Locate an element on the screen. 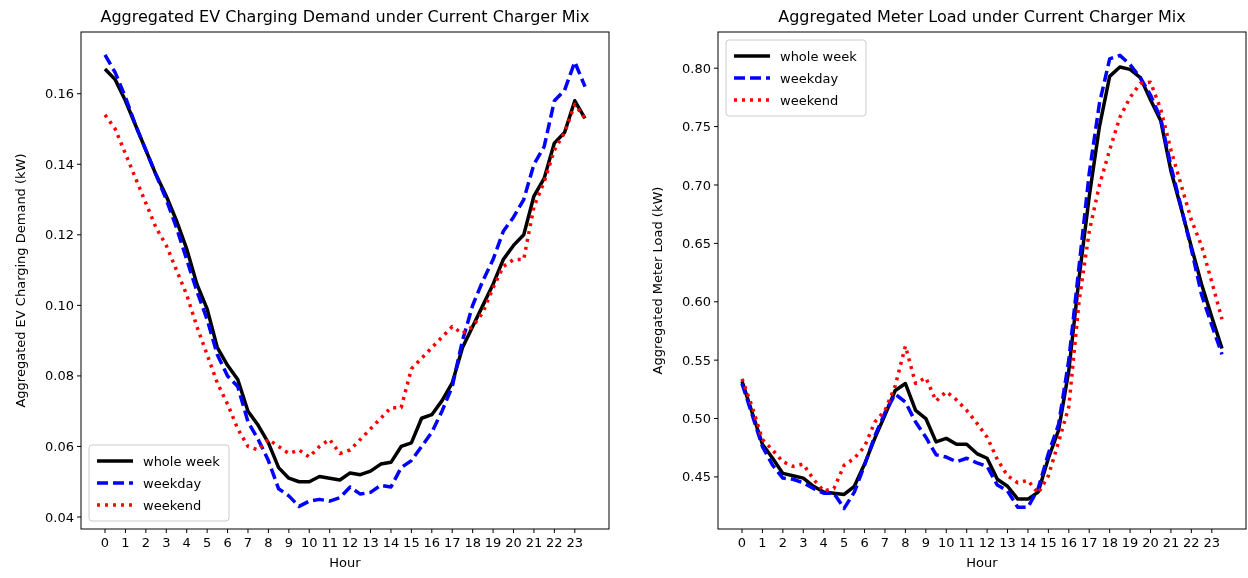  y-tick-label: 0.60 is located at coordinates (696, 302).